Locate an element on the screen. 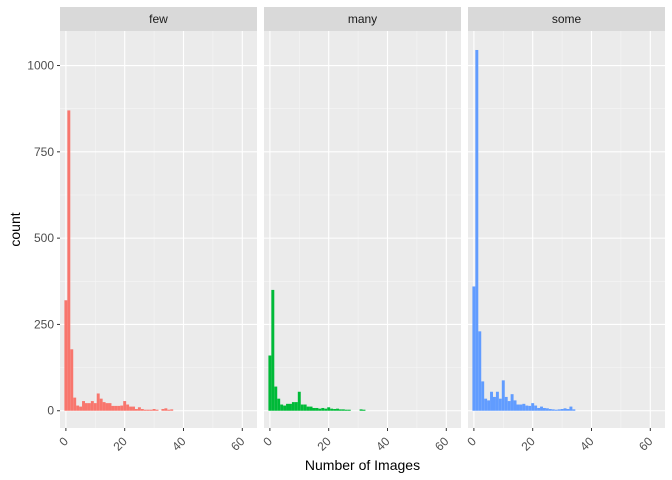 The image size is (672, 480). facet-strip-many is located at coordinates (362, 19).